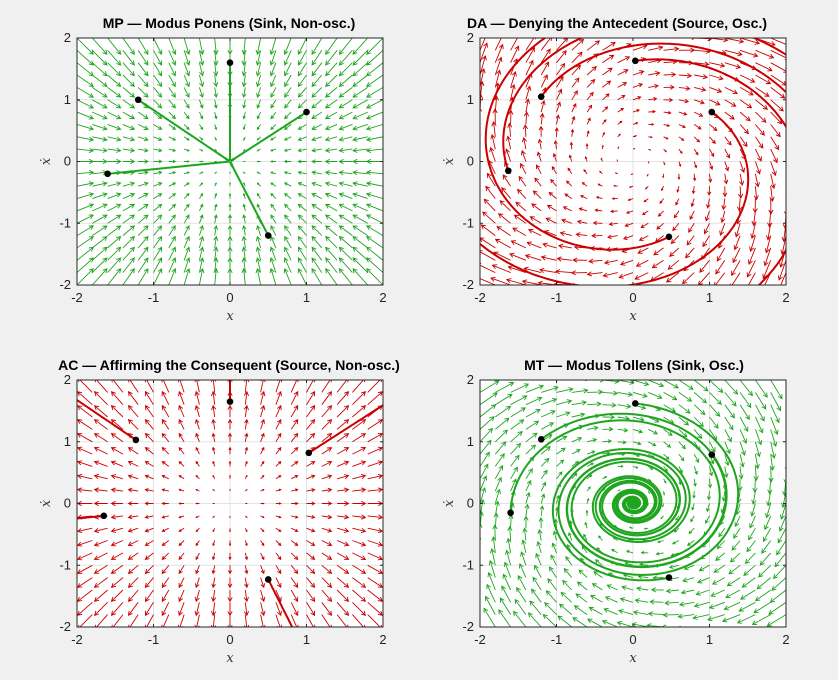 The image size is (838, 680). What do you see at coordinates (557, 297) in the screenshot?
I see `x-tick-label: -1` at bounding box center [557, 297].